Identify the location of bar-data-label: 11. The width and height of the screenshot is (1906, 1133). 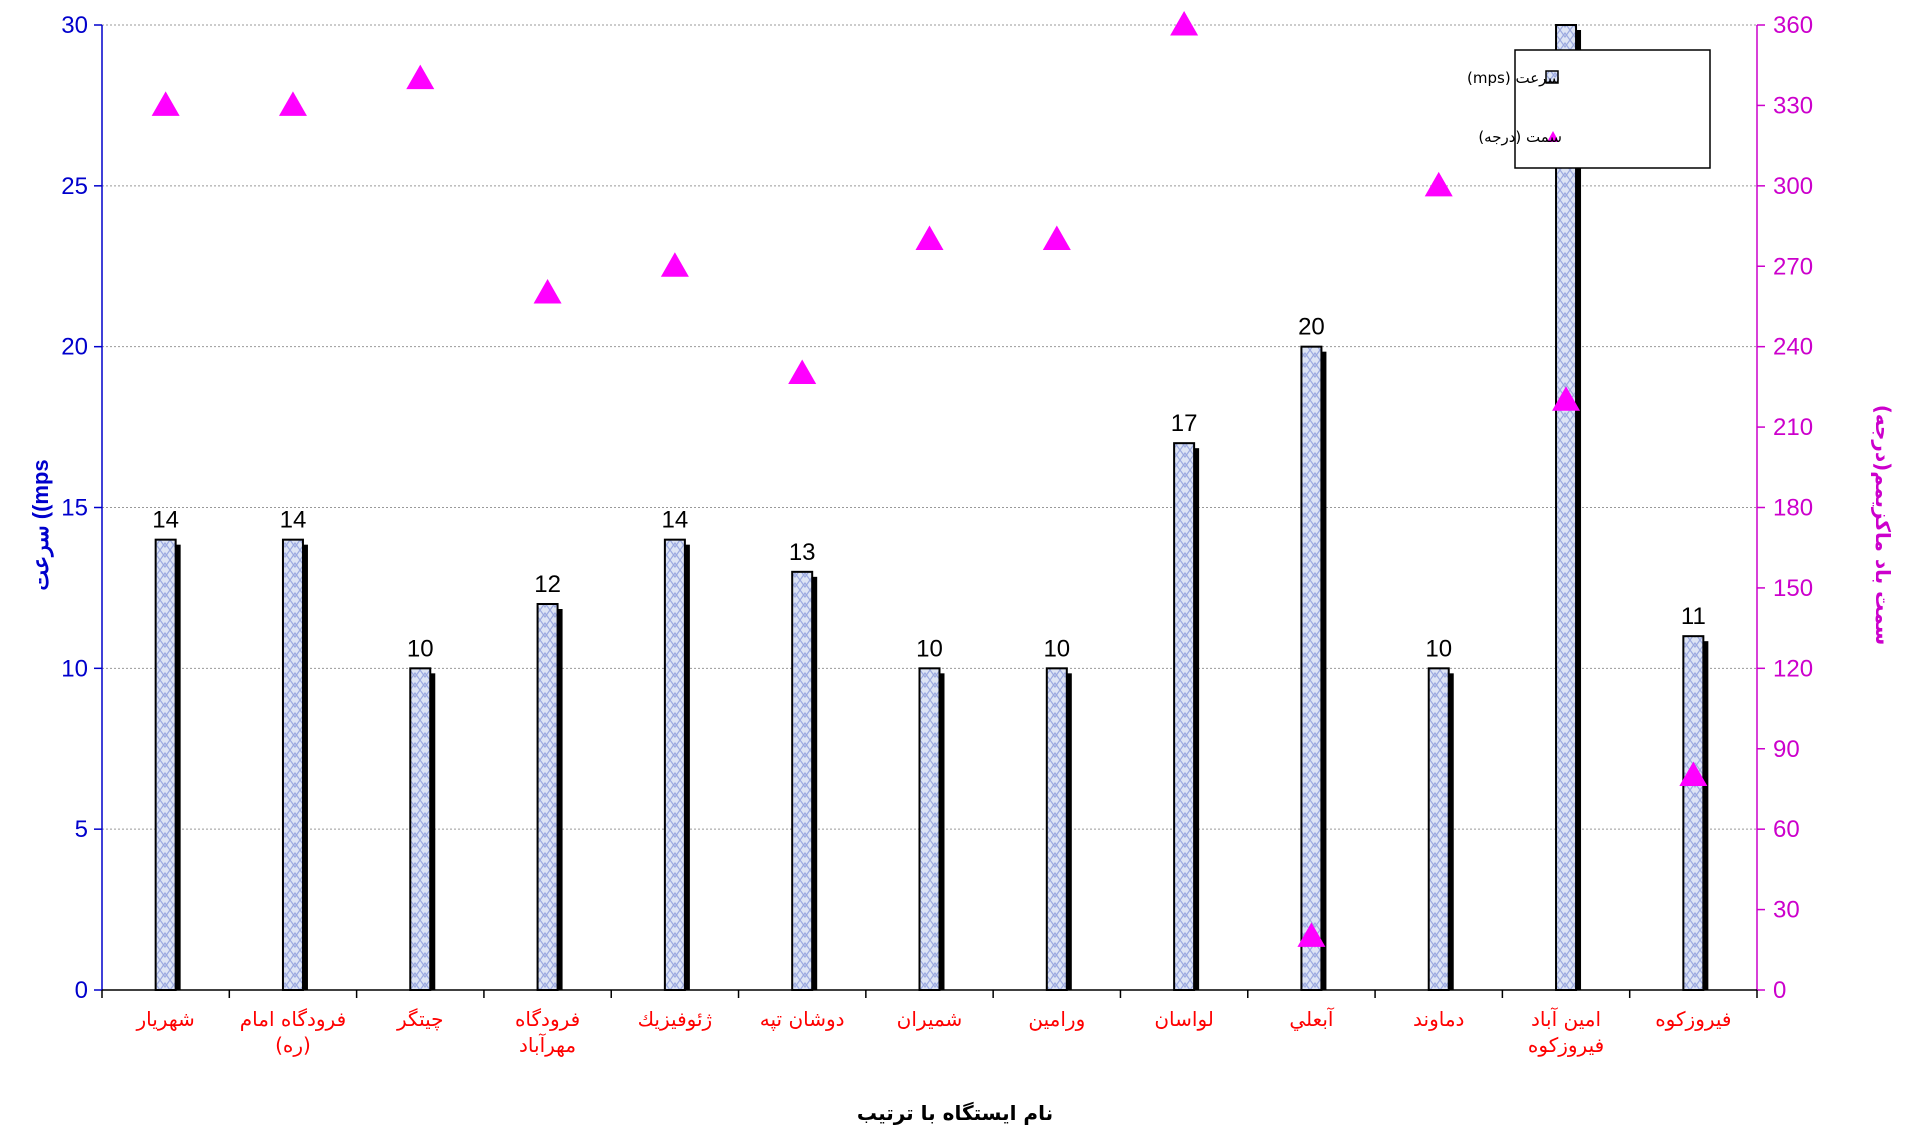
(1693, 616).